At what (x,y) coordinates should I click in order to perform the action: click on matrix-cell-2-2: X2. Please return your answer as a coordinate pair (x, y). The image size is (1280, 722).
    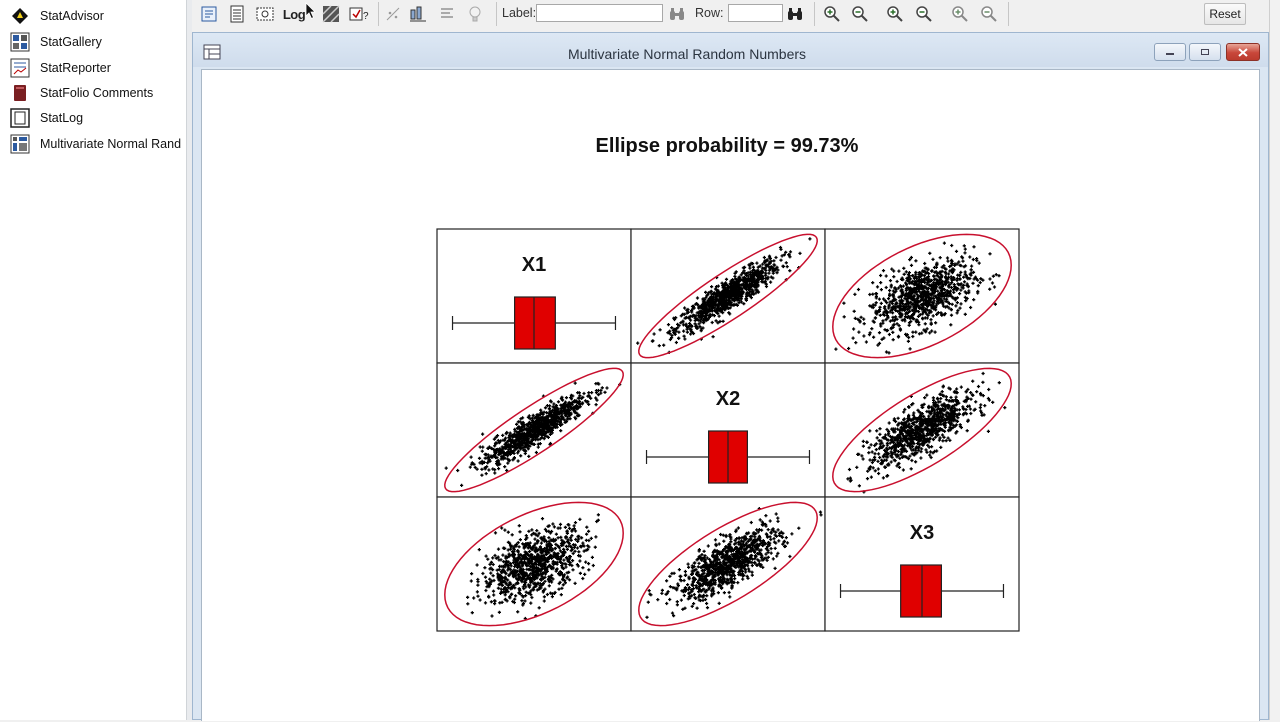
    Looking at the image, I should click on (728, 430).